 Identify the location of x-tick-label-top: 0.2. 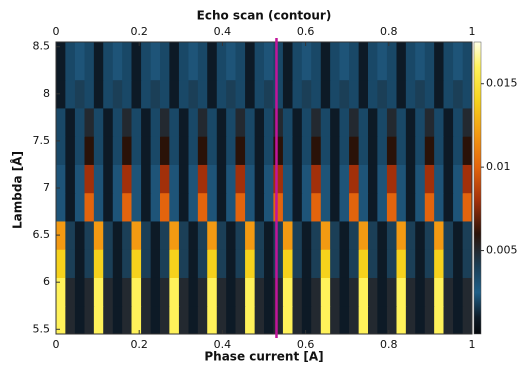
(139, 31).